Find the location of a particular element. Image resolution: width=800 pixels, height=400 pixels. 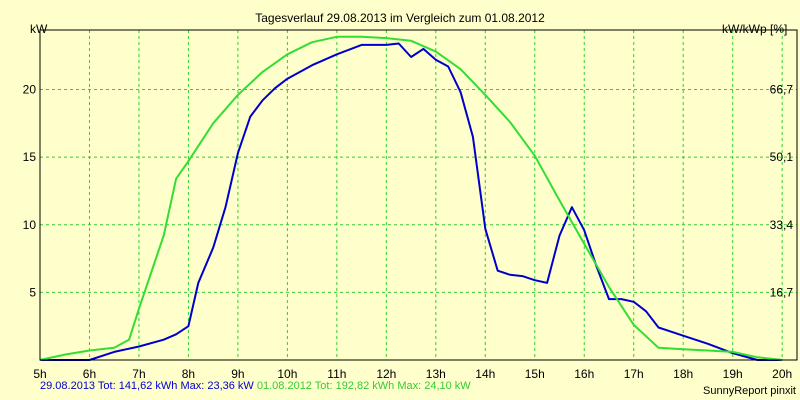

x-tick-label: 5h is located at coordinates (39, 374).